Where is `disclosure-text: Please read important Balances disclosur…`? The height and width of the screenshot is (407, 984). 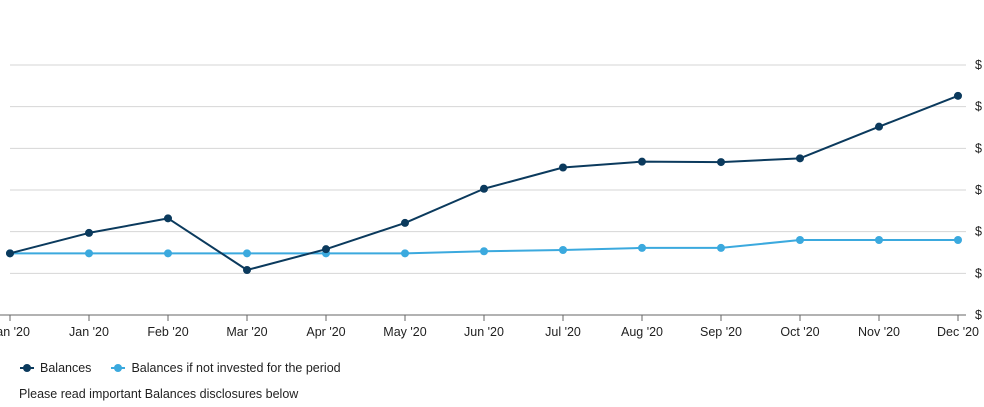
disclosure-text: Please read important Balances disclosur… is located at coordinates (159, 394).